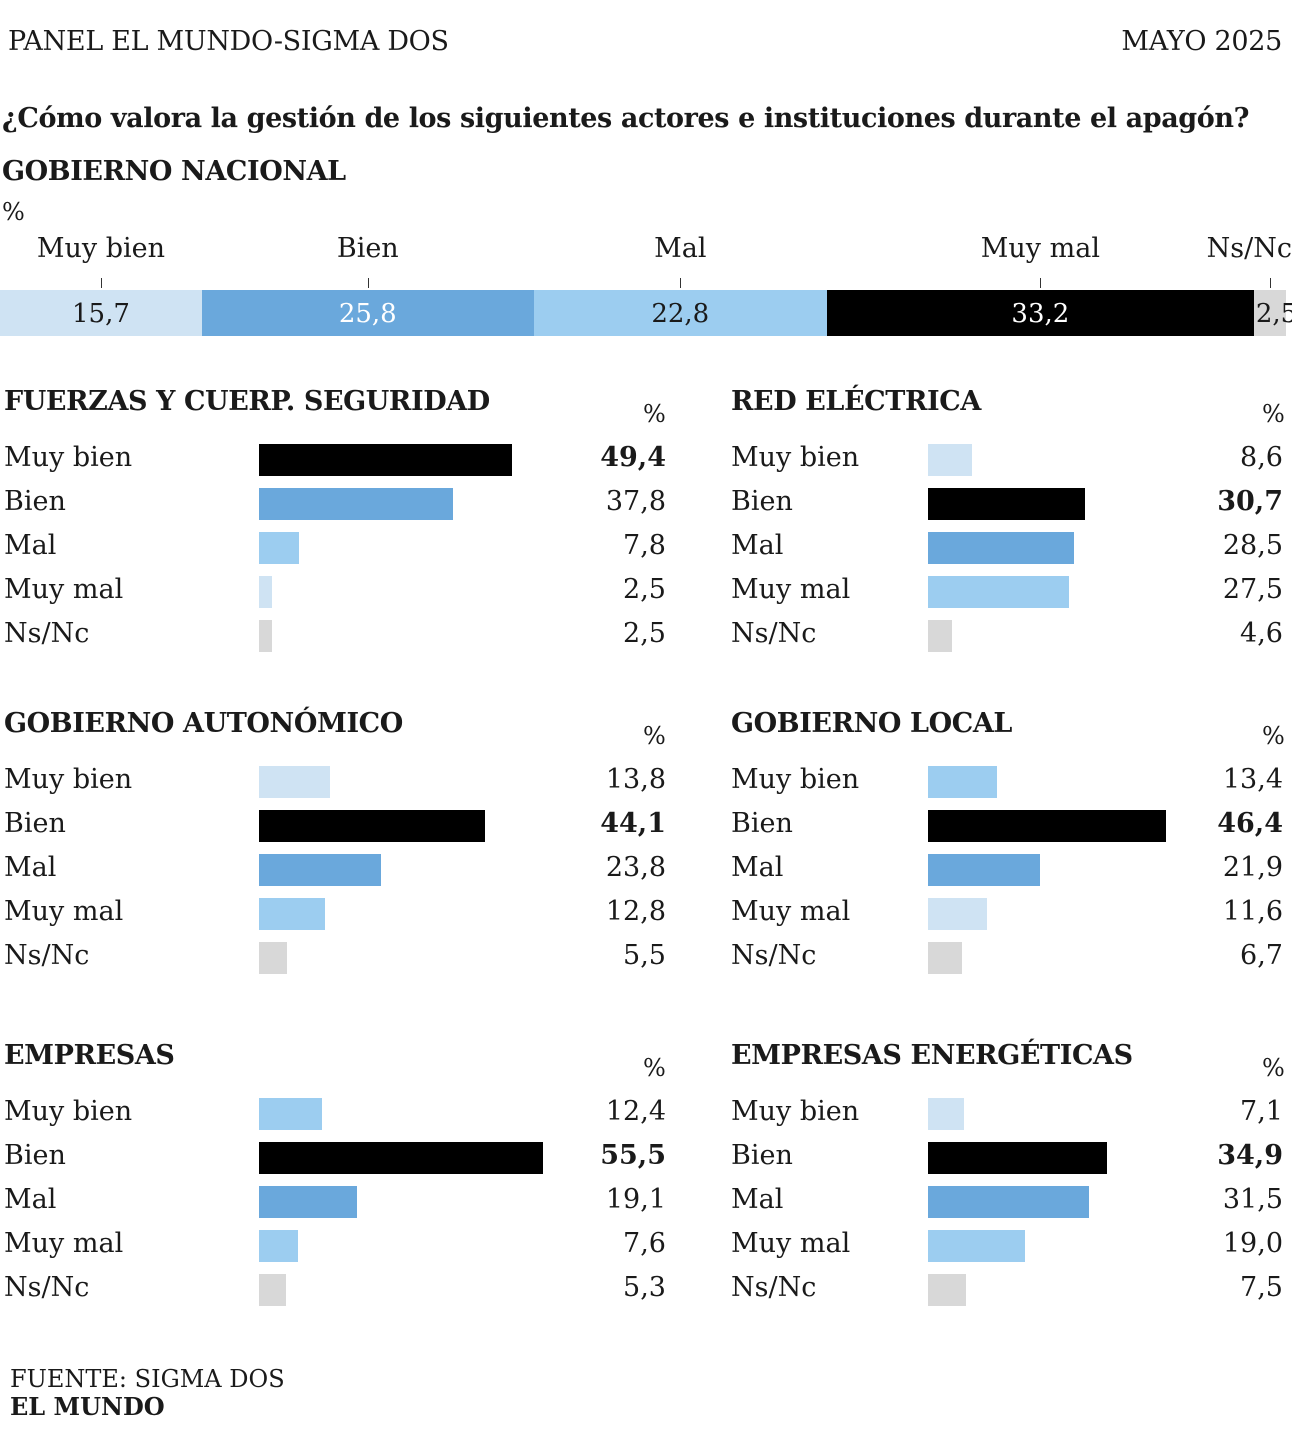 The height and width of the screenshot is (1446, 1292). What do you see at coordinates (174, 171) in the screenshot?
I see `national-title: GOBIERNO NACIONAL` at bounding box center [174, 171].